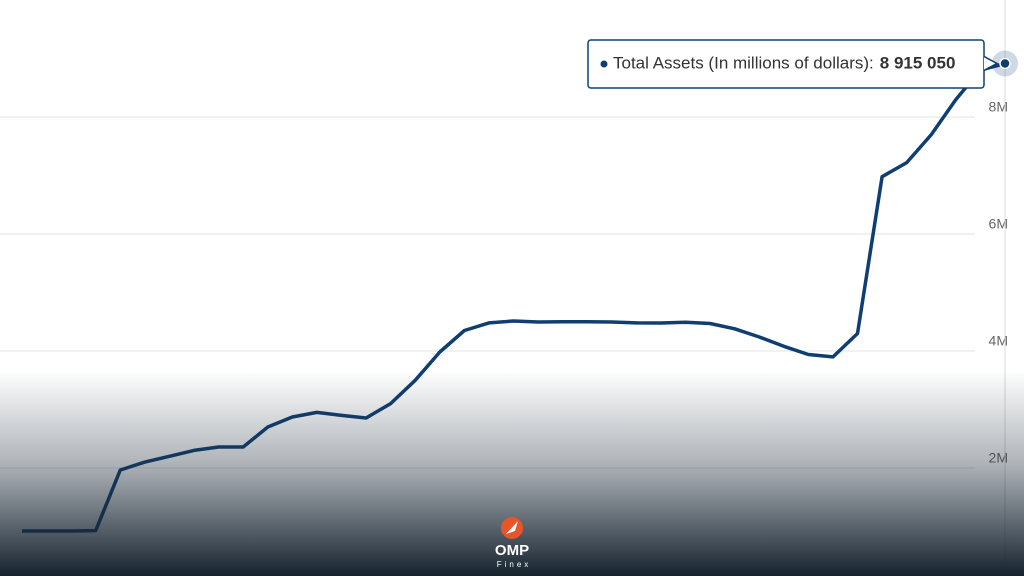 This screenshot has height=576, width=1024. Describe the element at coordinates (514, 564) in the screenshot. I see `logo-subtitle: Finex` at that location.